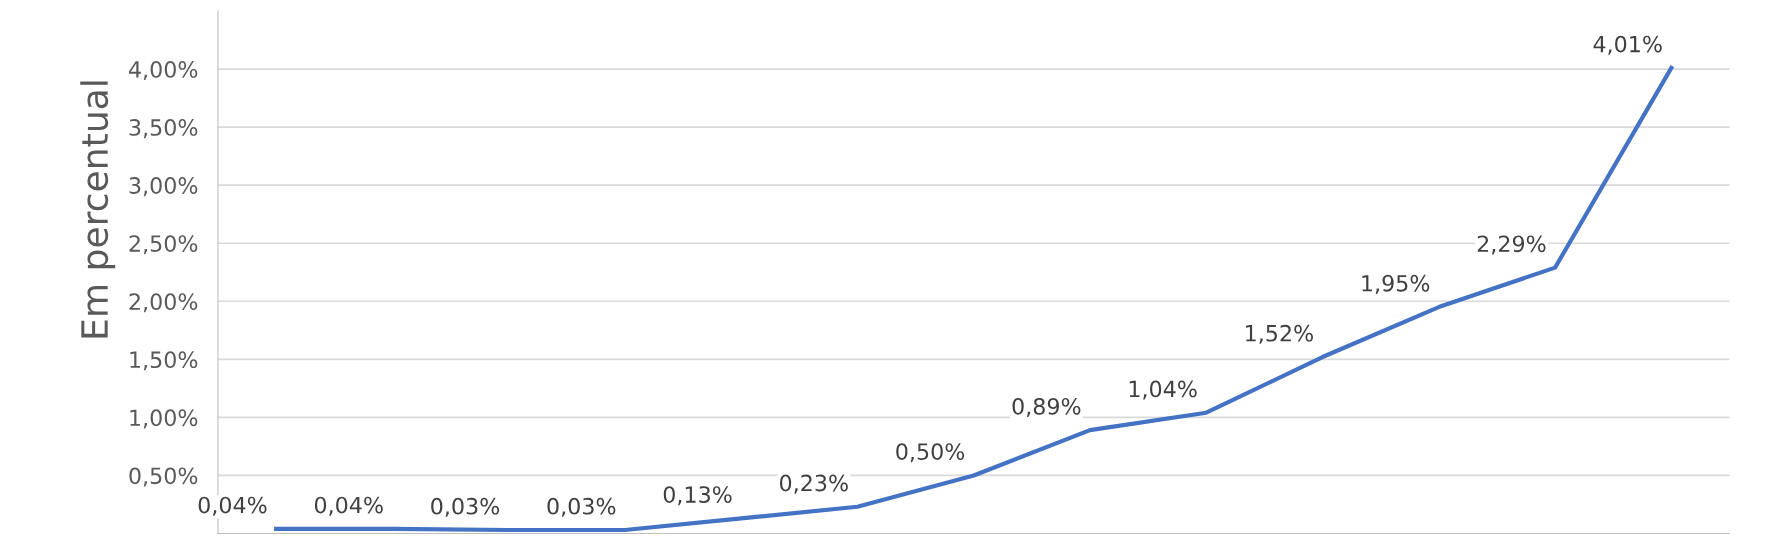 This screenshot has width=1772, height=550. I want to click on data-label: 1,04%, so click(1163, 390).